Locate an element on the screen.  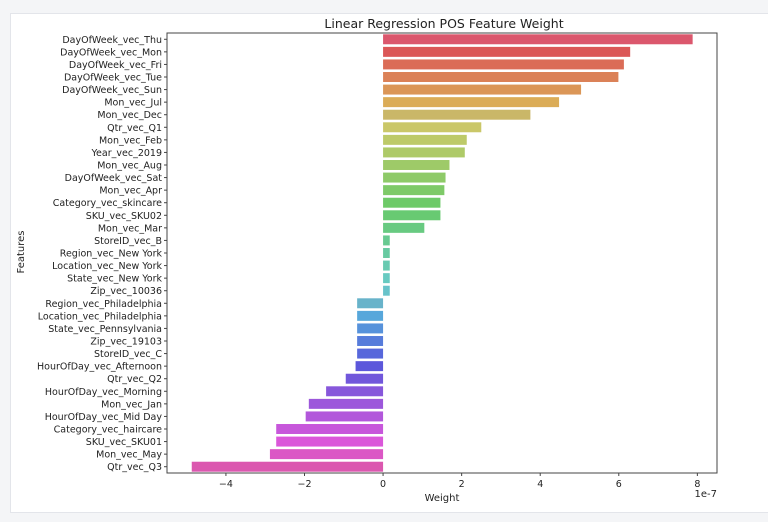
y-tick-label: Mon_vec_Jul is located at coordinates (133, 103).